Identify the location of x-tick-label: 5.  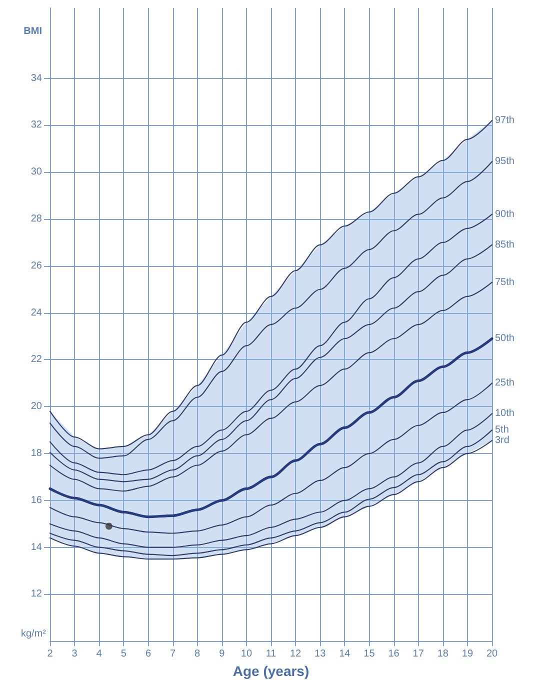
(123, 654).